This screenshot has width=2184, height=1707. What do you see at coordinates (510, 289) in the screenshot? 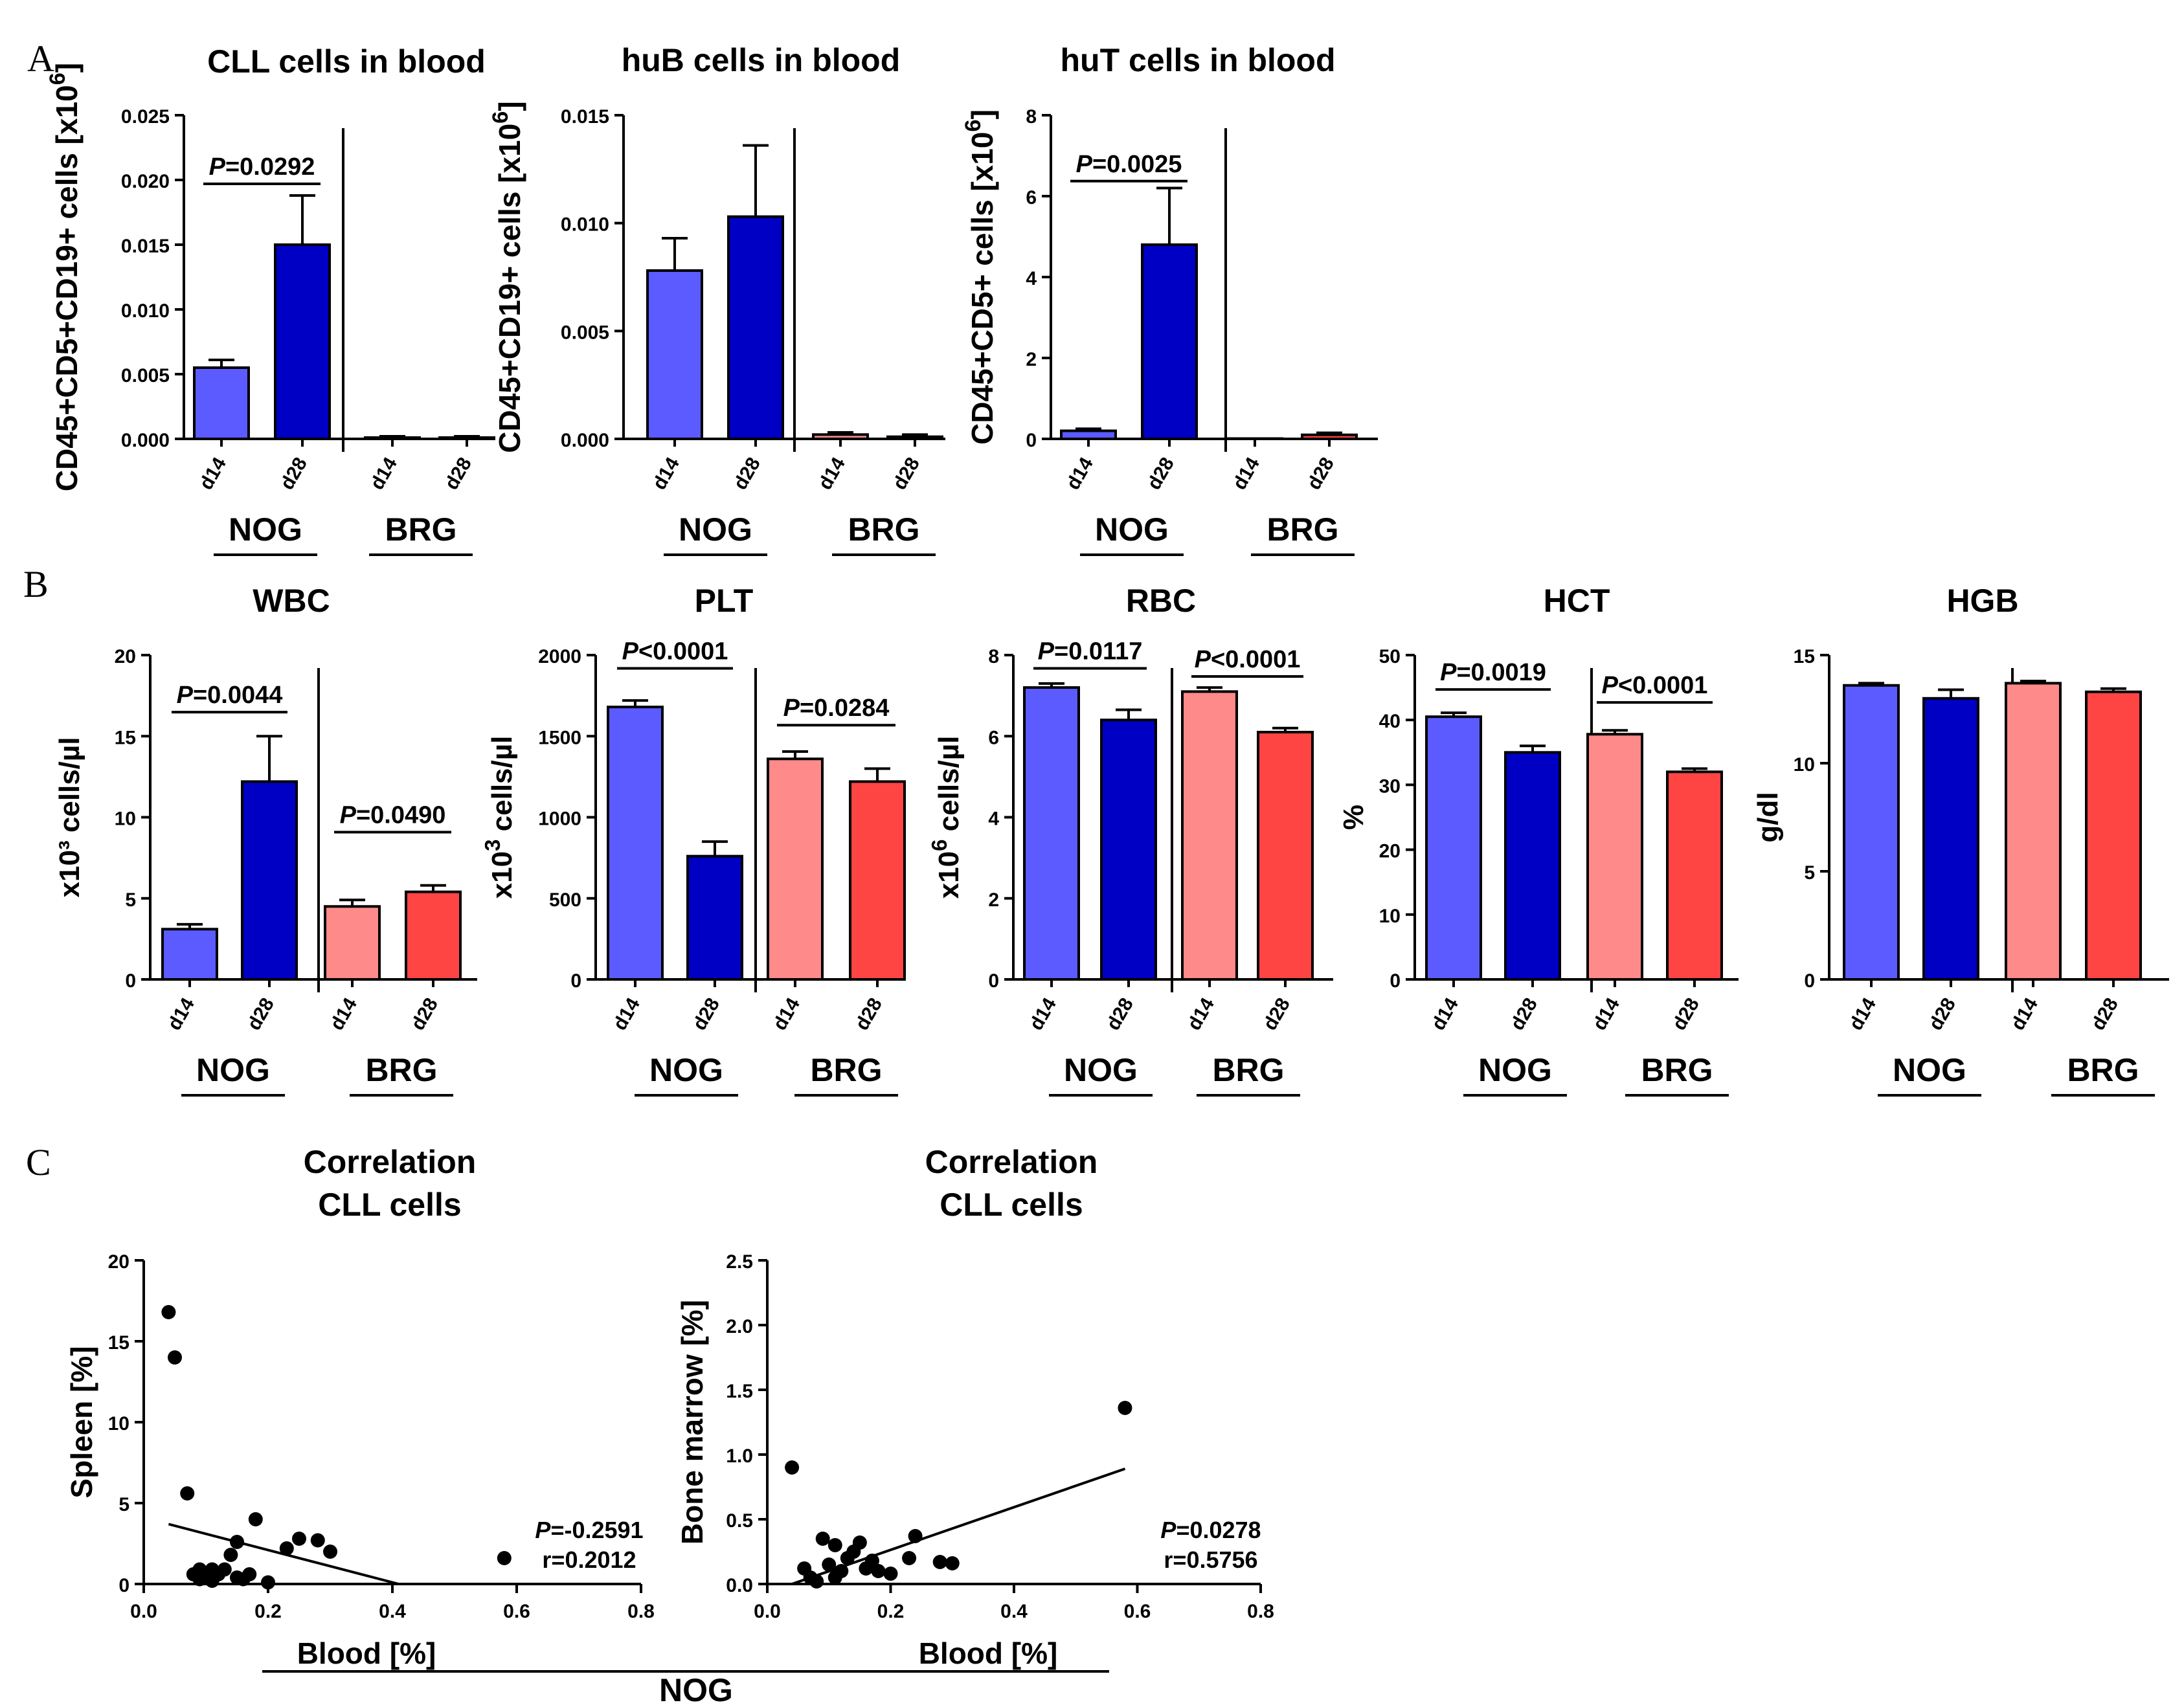
I see `text-span: CD45+CD19+ cells [x10` at bounding box center [510, 289].